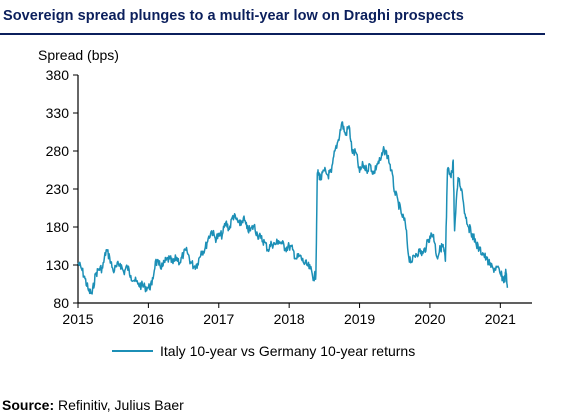  I want to click on legend-label: Italy 10-year vs Germany 10-year returns, so click(287, 351).